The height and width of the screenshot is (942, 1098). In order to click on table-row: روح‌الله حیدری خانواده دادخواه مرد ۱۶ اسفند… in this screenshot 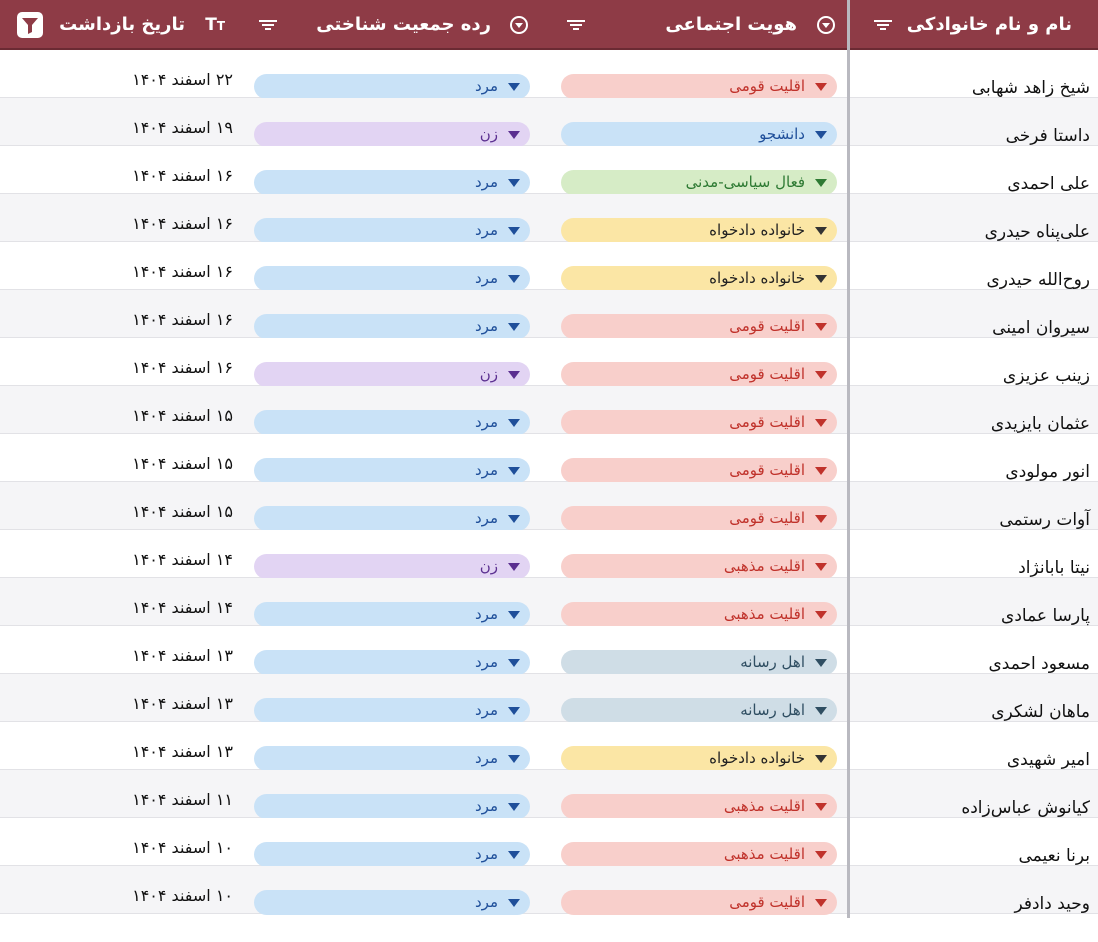, I will do `click(549, 266)`.